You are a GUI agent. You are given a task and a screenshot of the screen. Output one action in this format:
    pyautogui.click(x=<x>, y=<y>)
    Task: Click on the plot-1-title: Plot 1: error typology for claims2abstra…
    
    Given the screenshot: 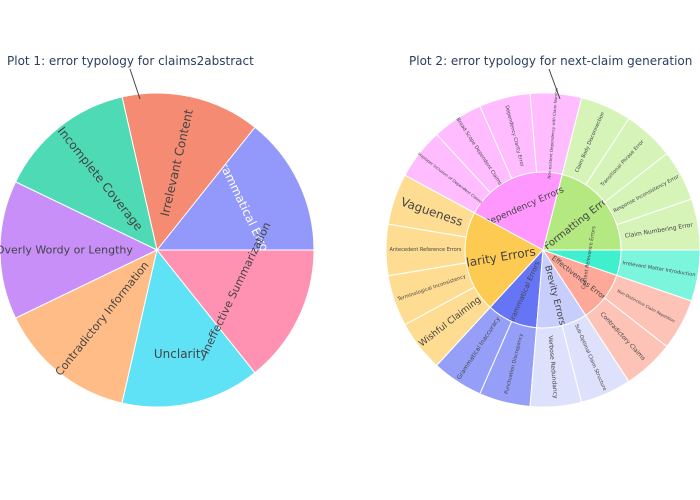 What is the action you would take?
    pyautogui.click(x=130, y=61)
    